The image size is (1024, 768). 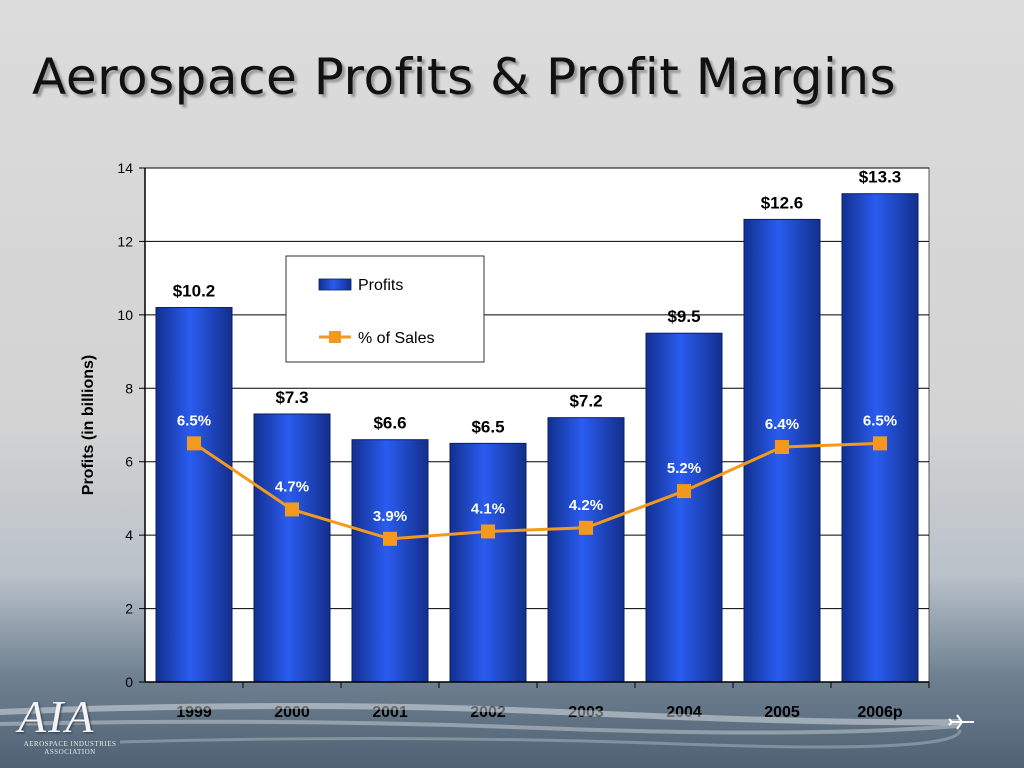 I want to click on bar-2002, so click(x=488, y=562).